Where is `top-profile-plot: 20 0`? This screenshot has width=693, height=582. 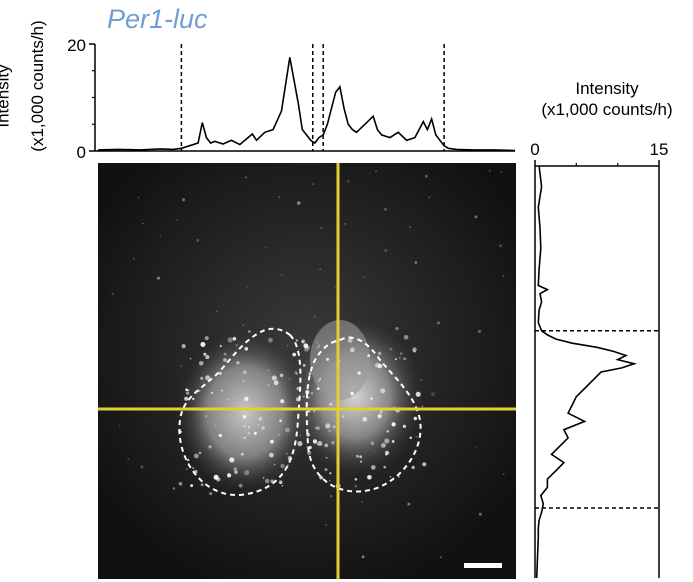
top-profile-plot: 20 0 is located at coordinates (291, 99).